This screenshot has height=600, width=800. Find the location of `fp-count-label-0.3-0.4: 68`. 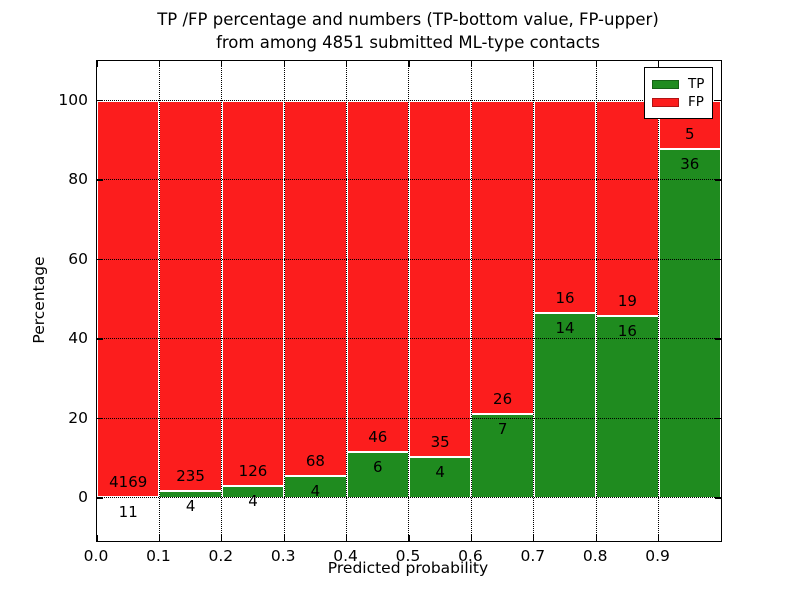

fp-count-label-0.3-0.4: 68 is located at coordinates (315, 460).